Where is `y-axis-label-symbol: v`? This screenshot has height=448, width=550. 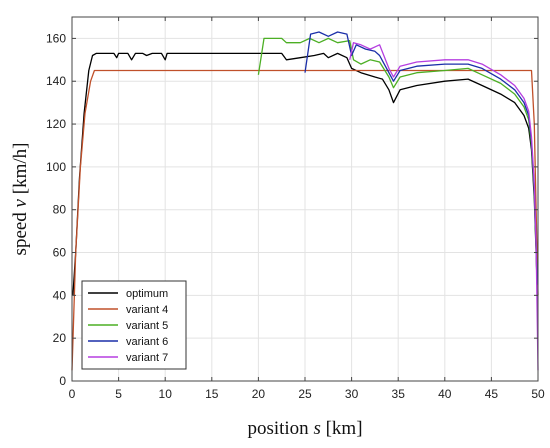 y-axis-label-symbol: v is located at coordinates (20, 202).